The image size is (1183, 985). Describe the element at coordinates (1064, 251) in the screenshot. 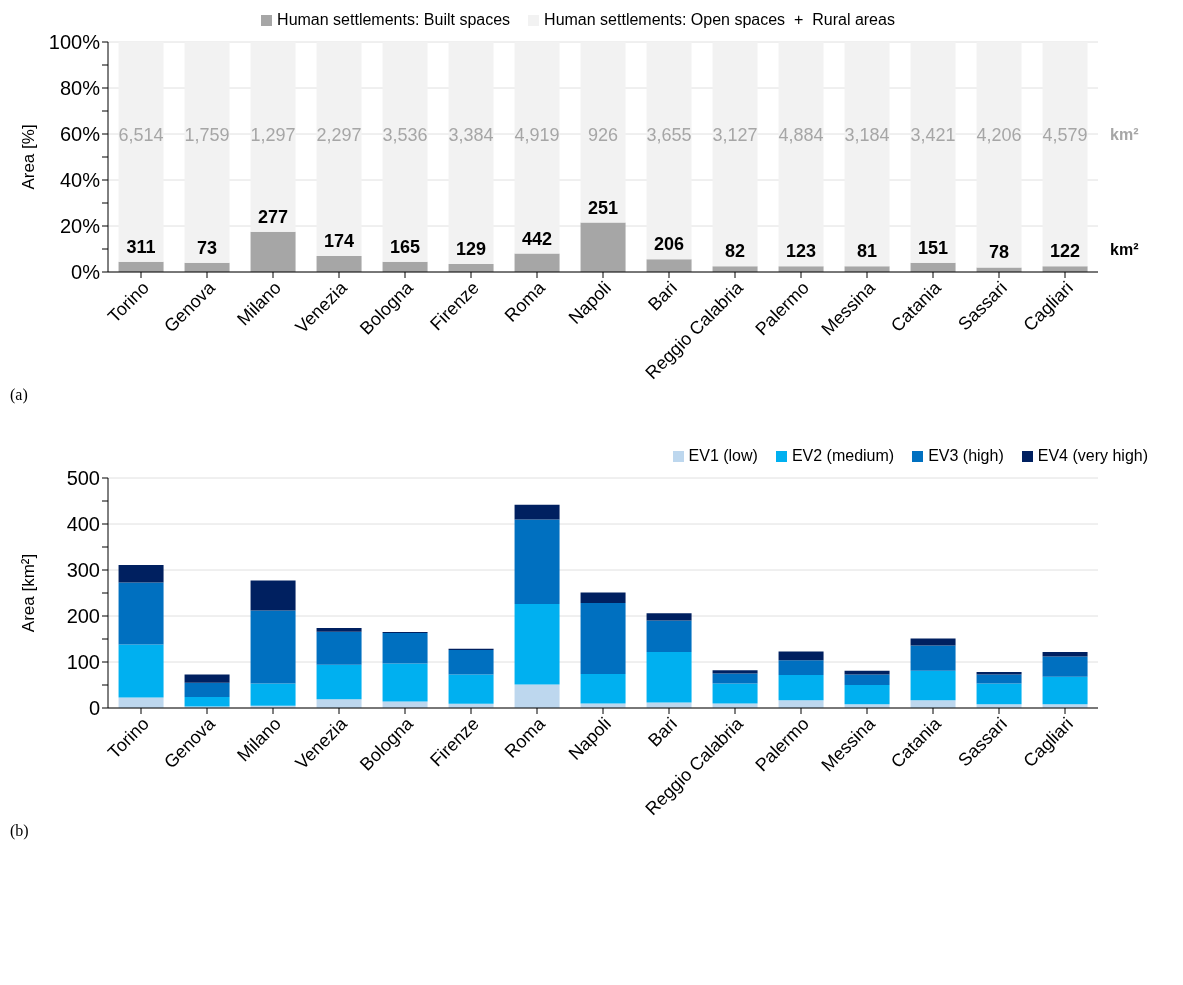

I see `annotation: 122` at that location.